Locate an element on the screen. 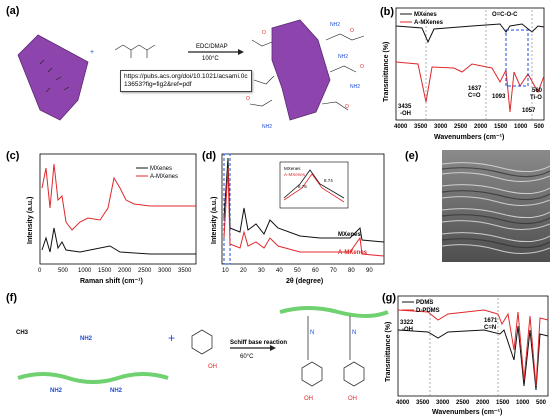 Image resolution: width=553 pixels, height=419 pixels. dpdms-series is located at coordinates (473, 348).